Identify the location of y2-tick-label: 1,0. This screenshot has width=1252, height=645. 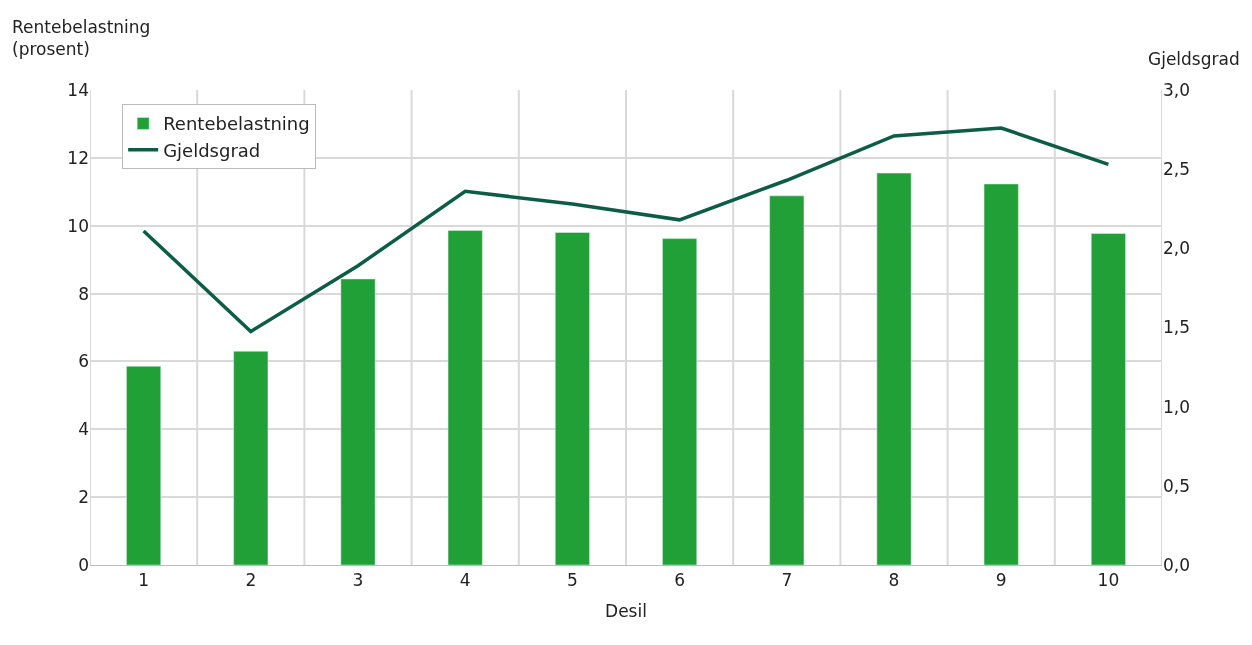
(1177, 406).